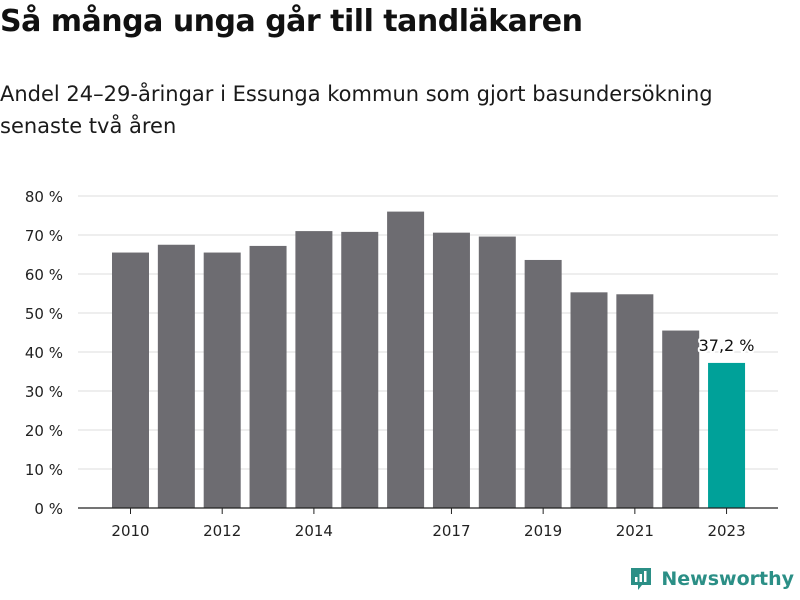  Describe the element at coordinates (681, 419) in the screenshot. I see `bar-2022` at that location.